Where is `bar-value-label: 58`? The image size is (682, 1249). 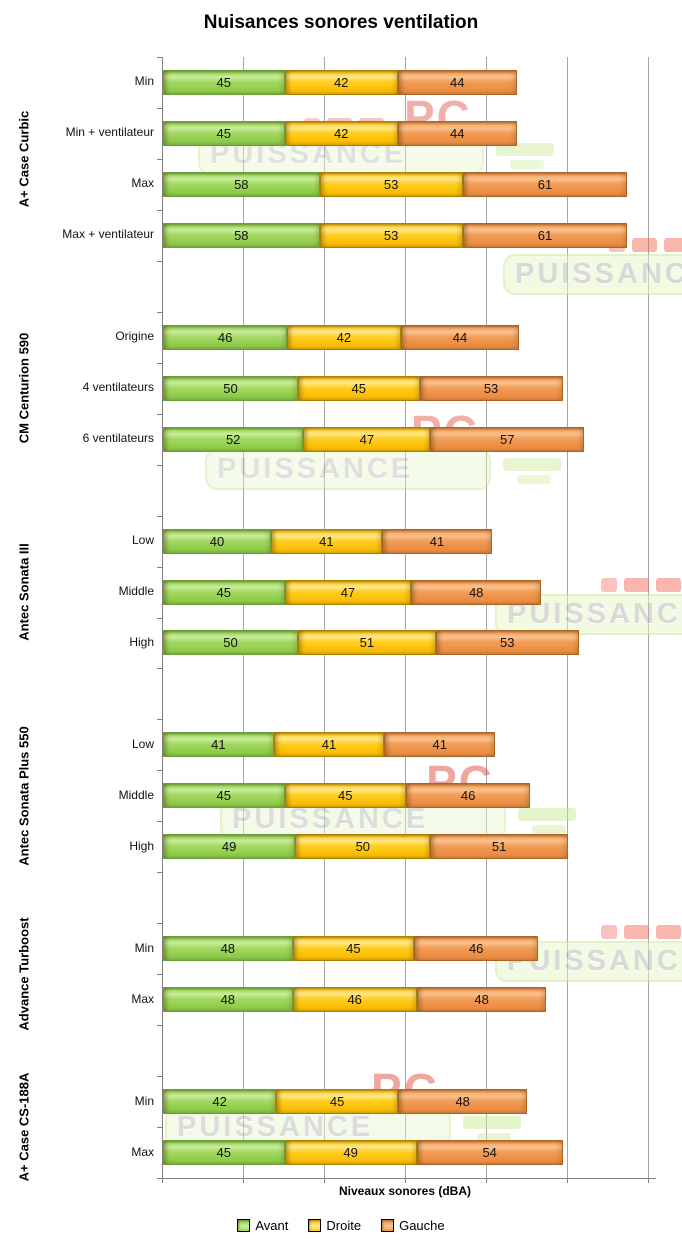
bar-value-label: 58 is located at coordinates (241, 184).